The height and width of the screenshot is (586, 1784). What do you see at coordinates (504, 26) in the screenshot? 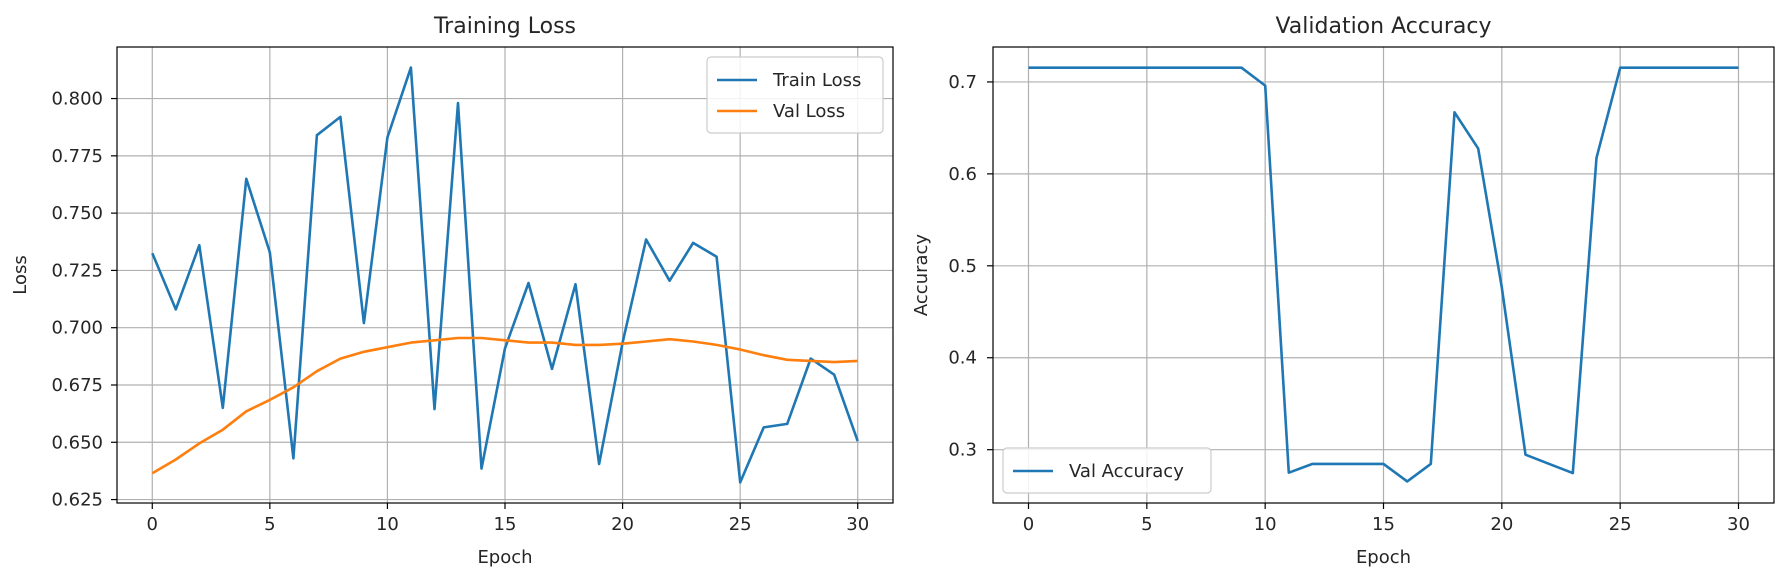
I see `chart-title: Training Loss` at bounding box center [504, 26].